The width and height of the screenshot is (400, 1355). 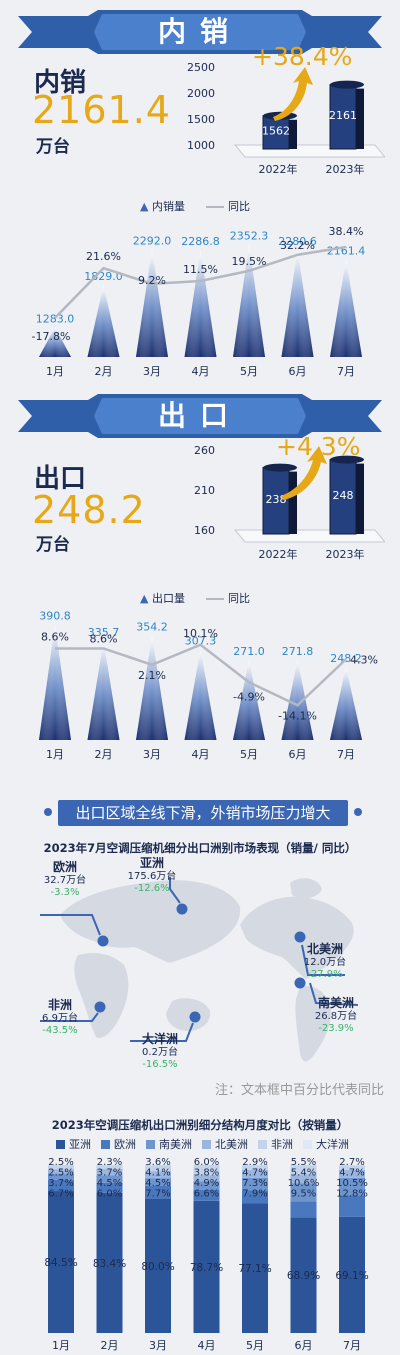 I want to click on bar-value-label: 390.8, so click(x=55, y=616).